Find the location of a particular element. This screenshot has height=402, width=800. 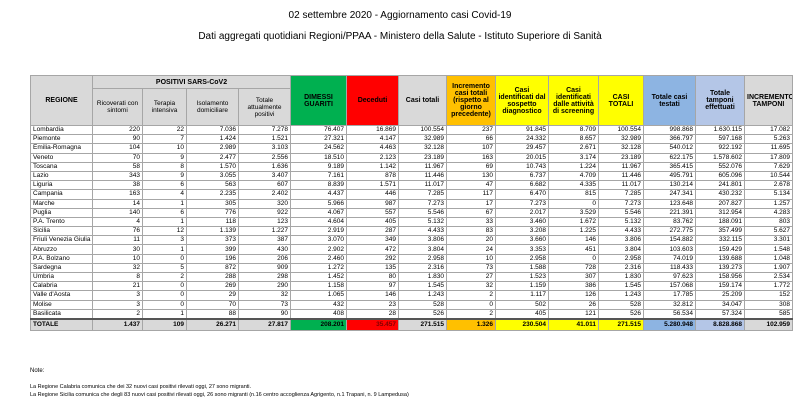

value-cell: 2.235 is located at coordinates (212, 194).